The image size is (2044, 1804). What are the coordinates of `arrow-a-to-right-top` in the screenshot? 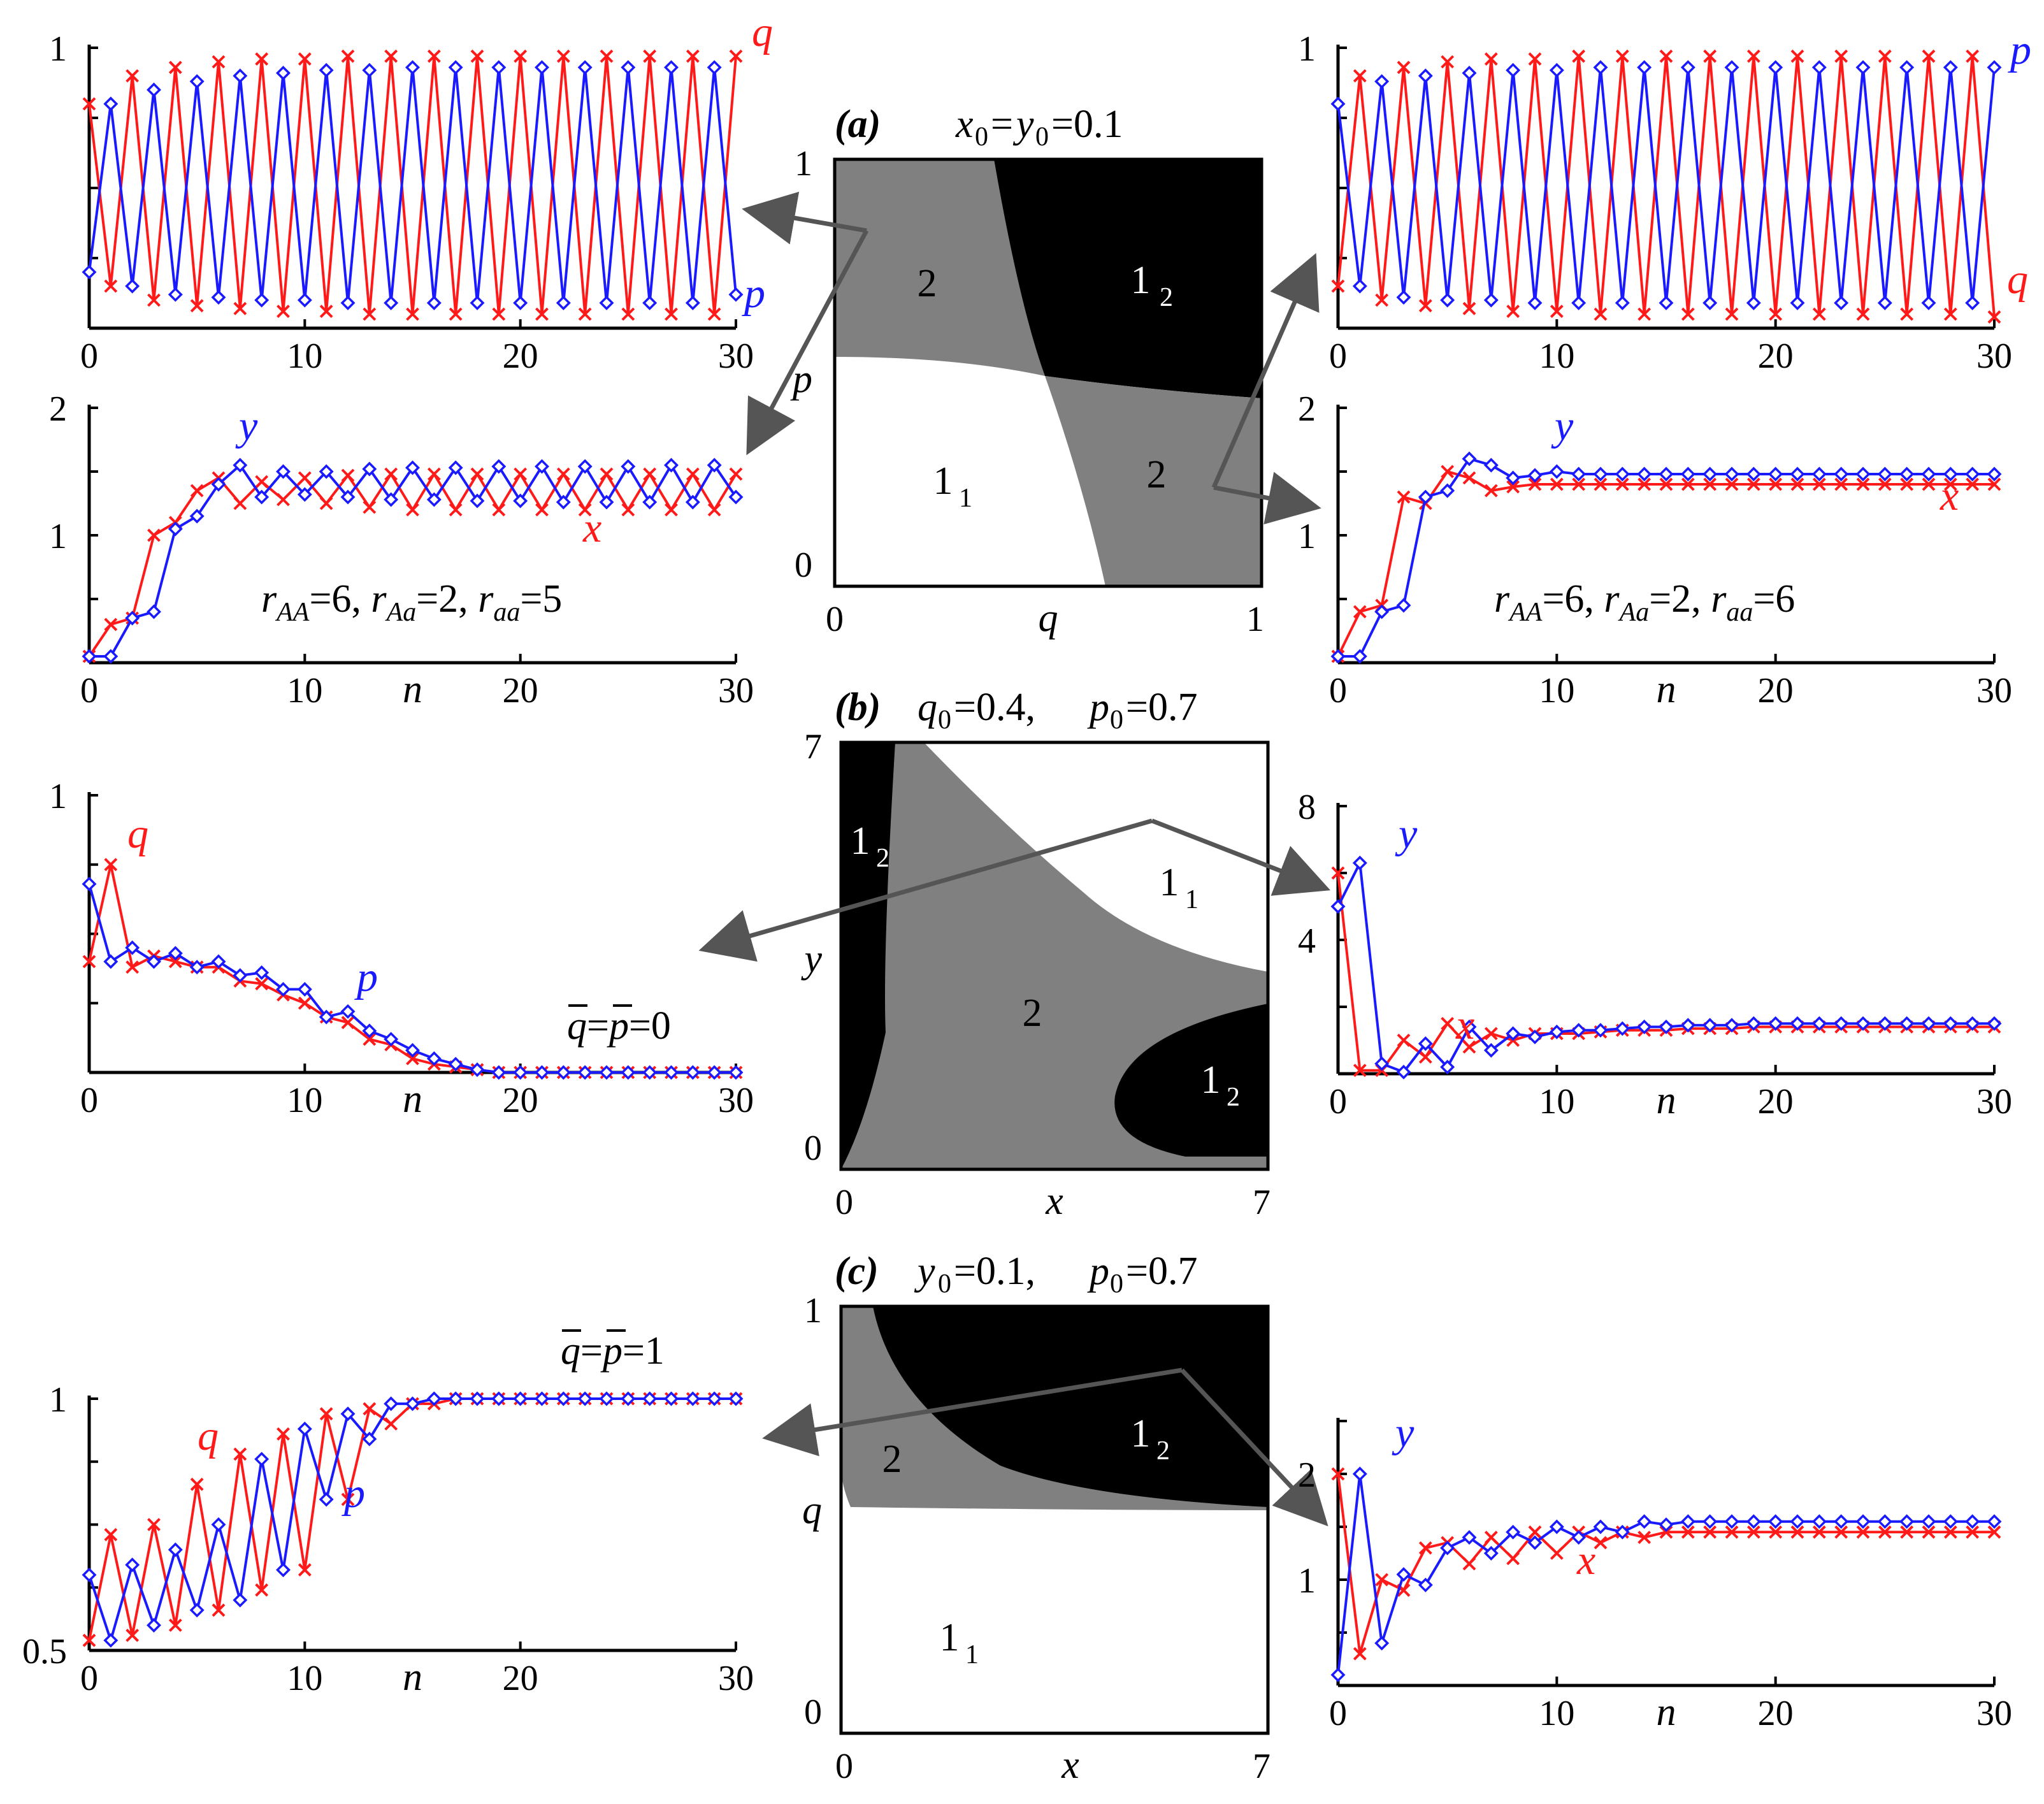 It's located at (1265, 371).